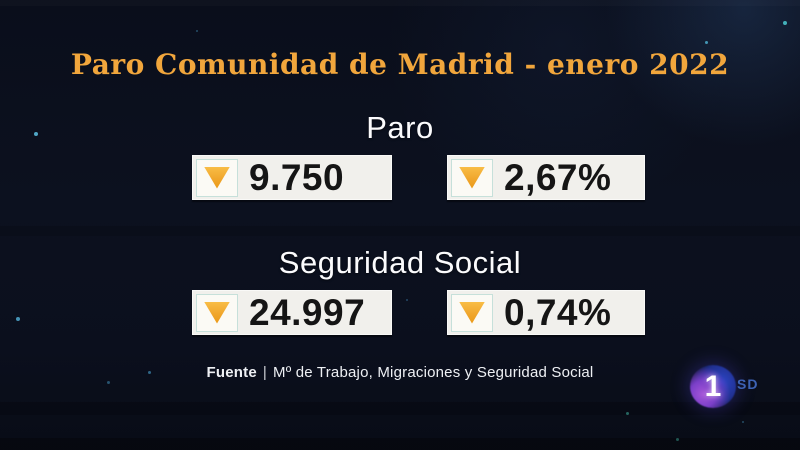  I want to click on sd-quality-badge: SD, so click(748, 384).